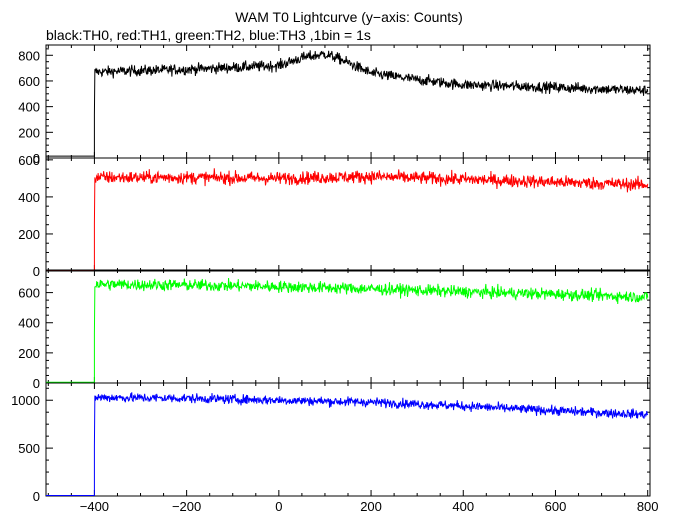 This screenshot has width=674, height=515. What do you see at coordinates (648, 506) in the screenshot?
I see `x-tick-label: 800` at bounding box center [648, 506].